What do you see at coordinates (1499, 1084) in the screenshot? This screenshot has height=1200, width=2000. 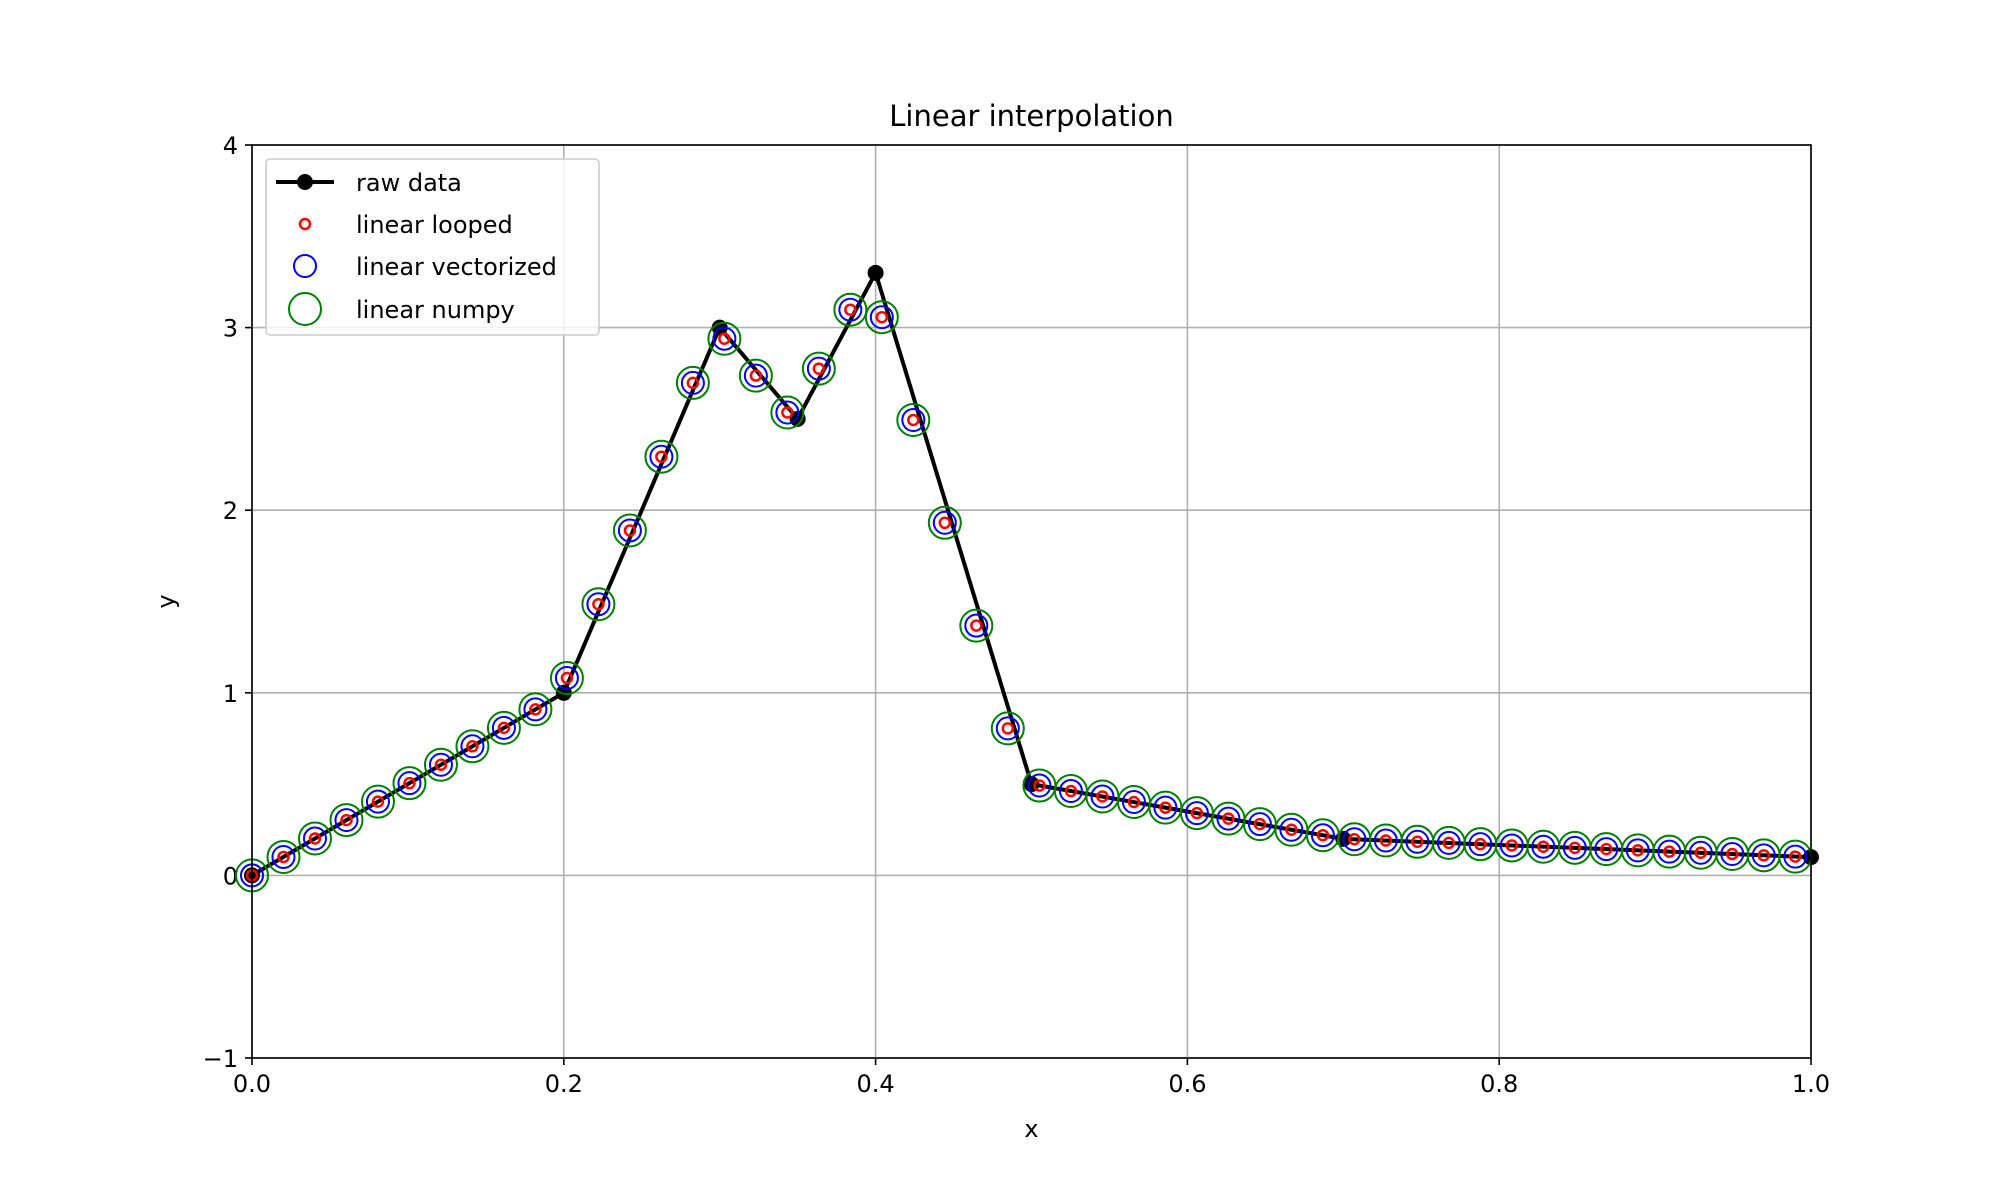 I see `x-tick-label: 0.8` at bounding box center [1499, 1084].